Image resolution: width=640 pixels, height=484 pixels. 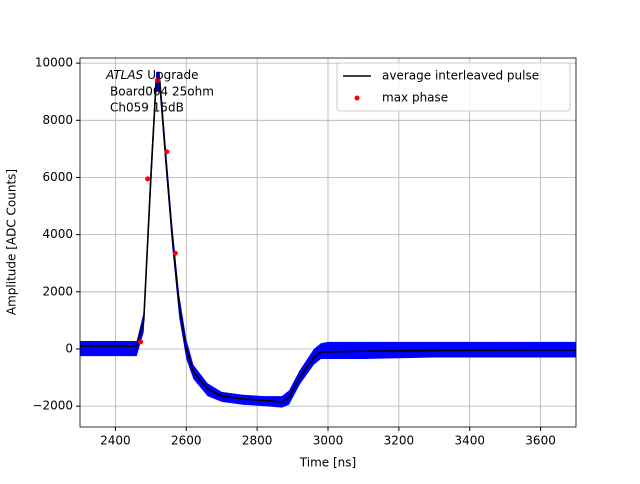 I want to click on legend-marker, so click(x=357, y=98).